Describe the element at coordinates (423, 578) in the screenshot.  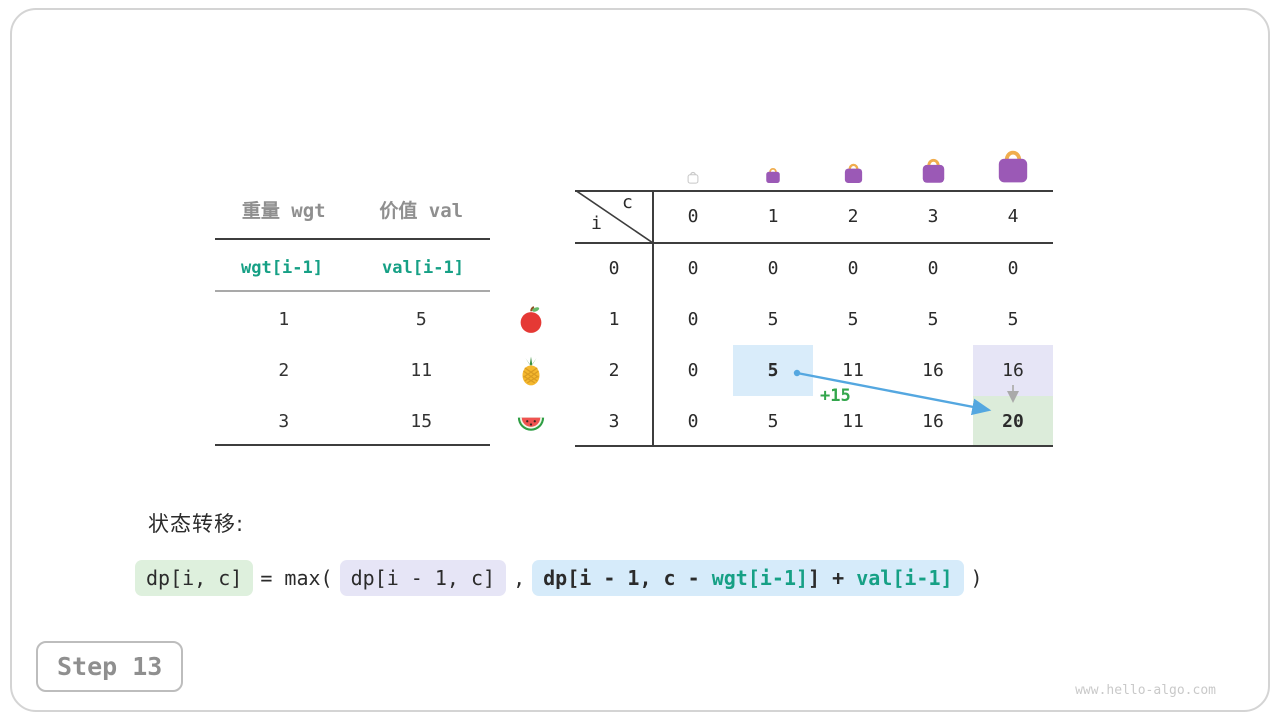
I see `formula-option-keep: dp[i - 1, c]` at that location.